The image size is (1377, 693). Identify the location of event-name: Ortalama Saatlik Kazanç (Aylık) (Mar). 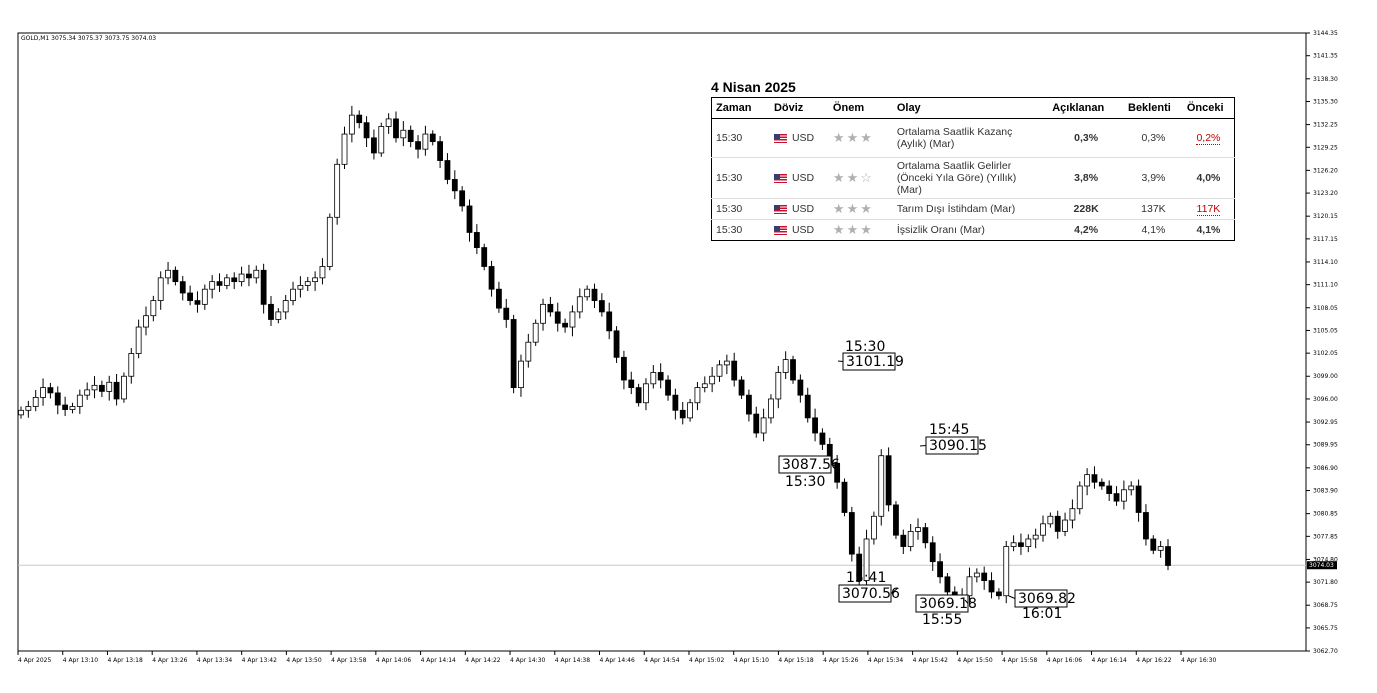
(970, 138).